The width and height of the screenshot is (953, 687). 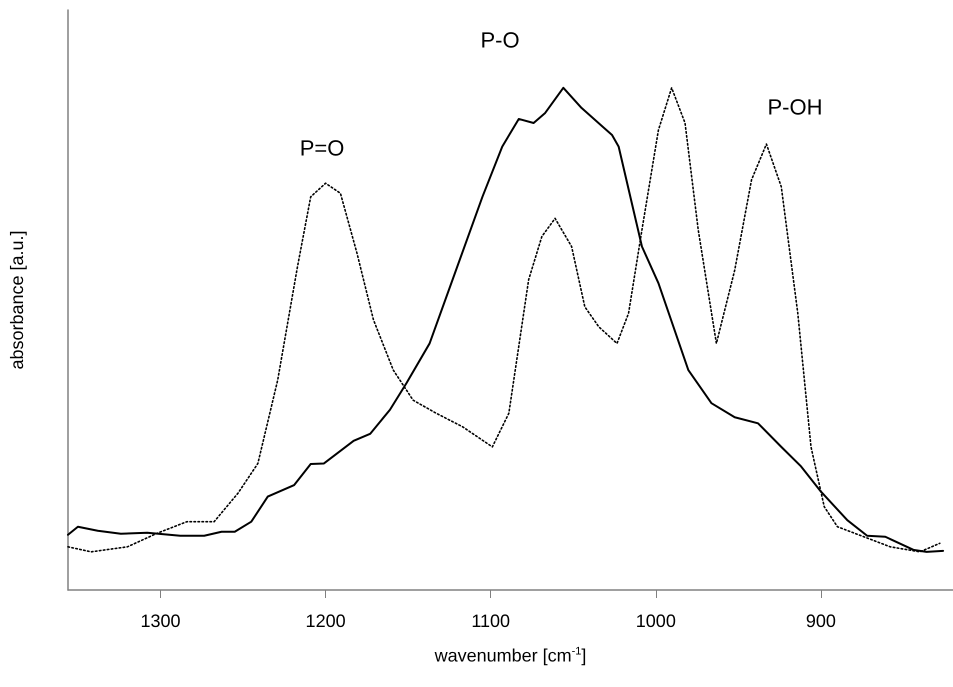 I want to click on x-tick-label: 1100, so click(x=490, y=621).